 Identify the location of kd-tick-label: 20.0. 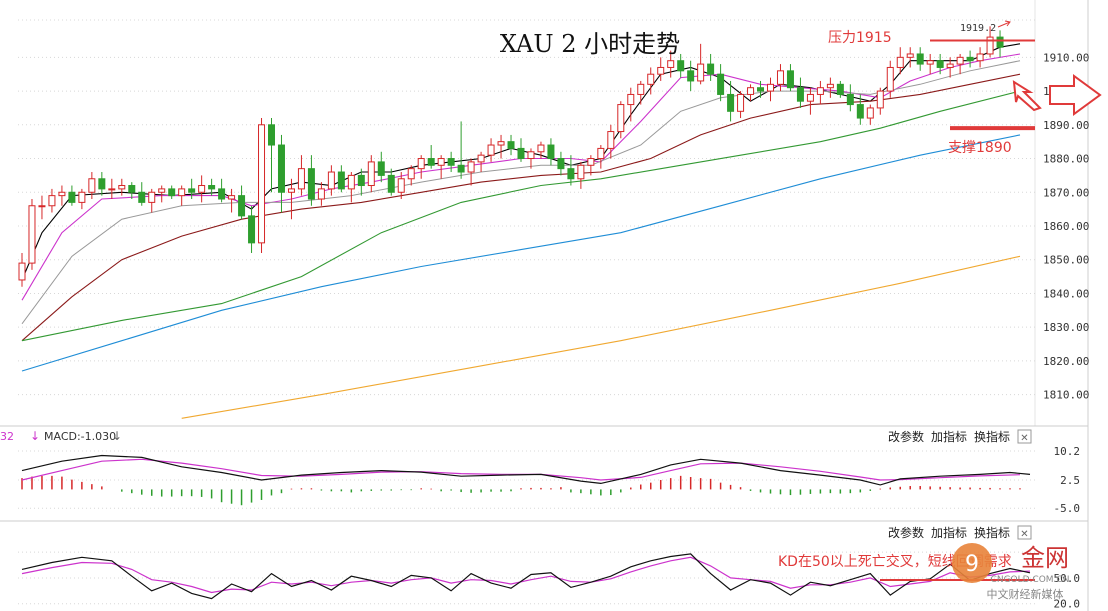
(1067, 604).